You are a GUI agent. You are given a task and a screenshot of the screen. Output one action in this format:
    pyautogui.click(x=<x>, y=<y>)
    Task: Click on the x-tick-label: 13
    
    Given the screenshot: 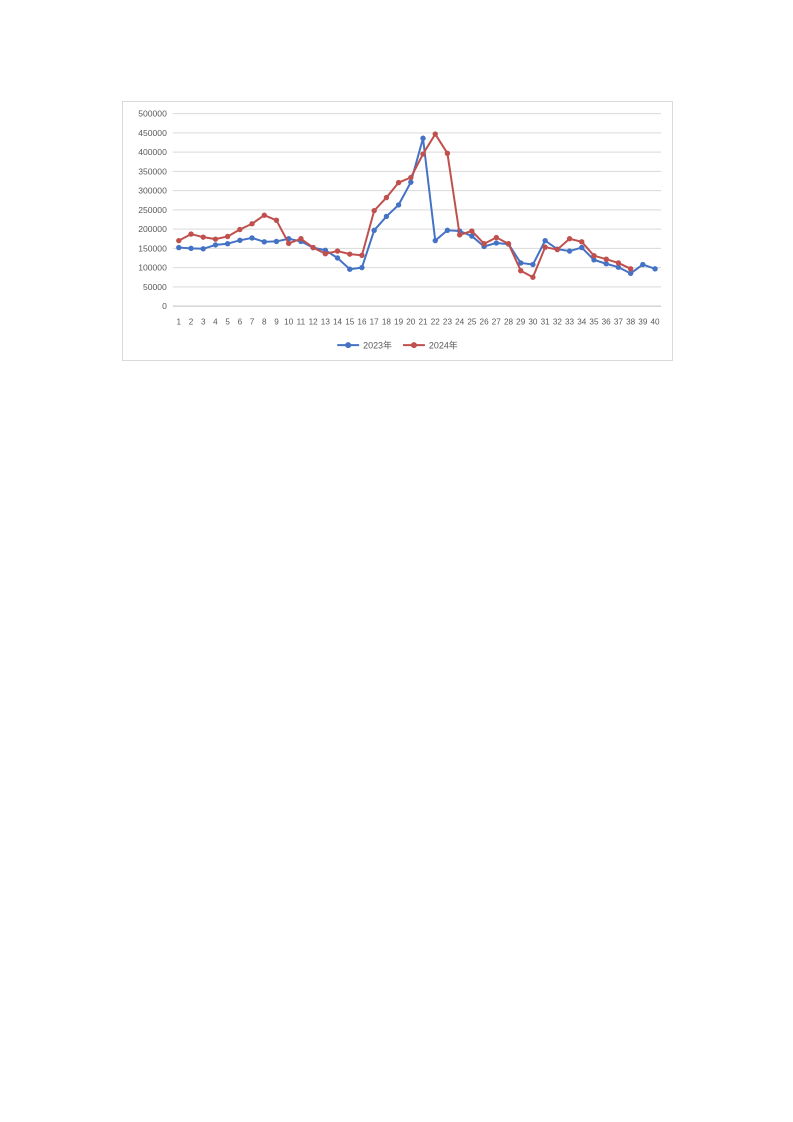 What is the action you would take?
    pyautogui.click(x=326, y=321)
    